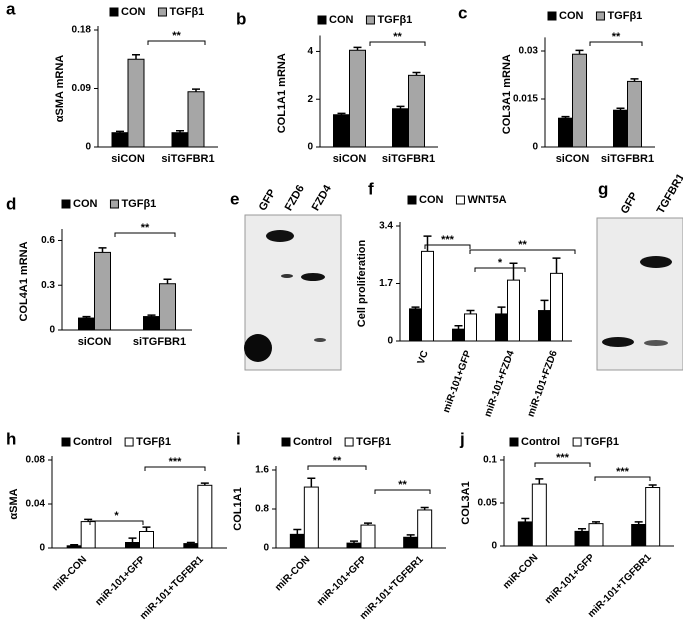 The image size is (683, 633). I want to click on y-axis-label: αSMA mRNA, so click(60, 89).